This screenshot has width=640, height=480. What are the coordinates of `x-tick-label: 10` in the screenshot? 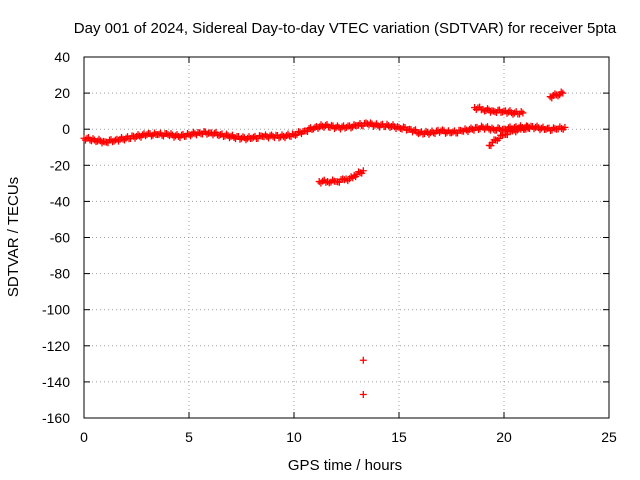 It's located at (294, 437).